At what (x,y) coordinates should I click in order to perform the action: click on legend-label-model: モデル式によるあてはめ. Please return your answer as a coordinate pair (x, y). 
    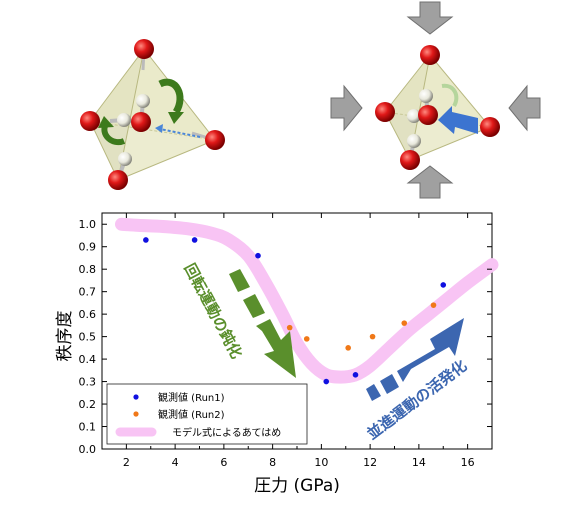
    Looking at the image, I should click on (226, 432).